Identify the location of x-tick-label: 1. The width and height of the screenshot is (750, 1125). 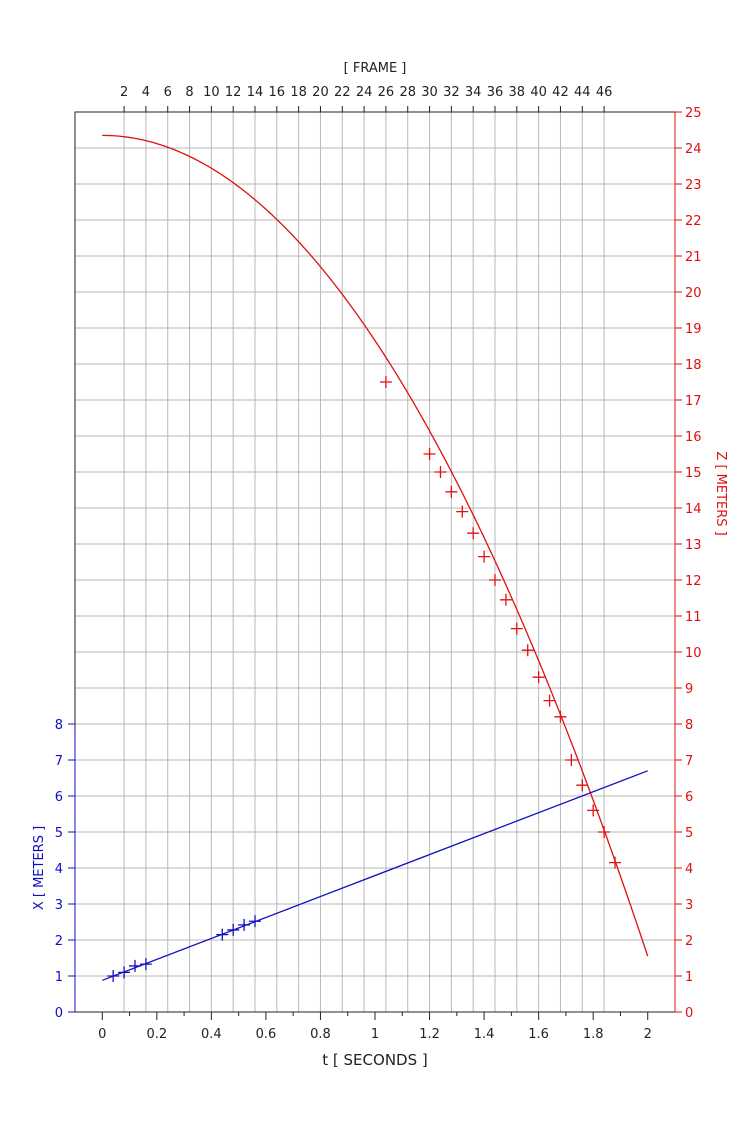
(375, 1034).